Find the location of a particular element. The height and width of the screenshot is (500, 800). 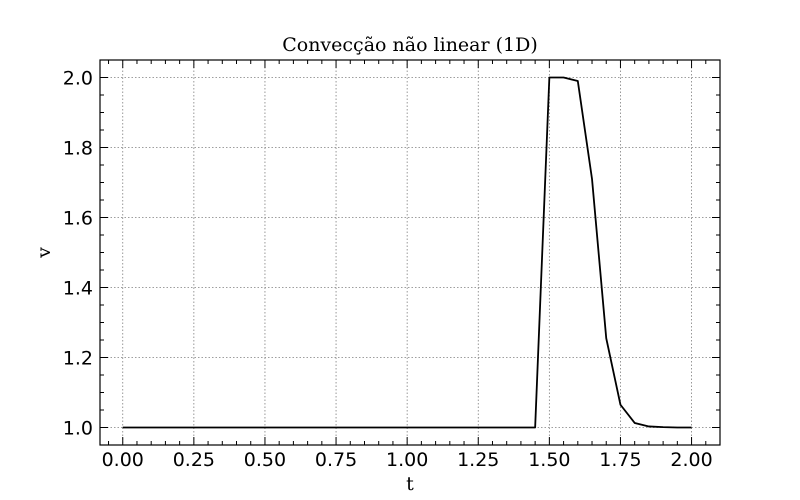

x-tick-label: 2.00 is located at coordinates (691, 460).